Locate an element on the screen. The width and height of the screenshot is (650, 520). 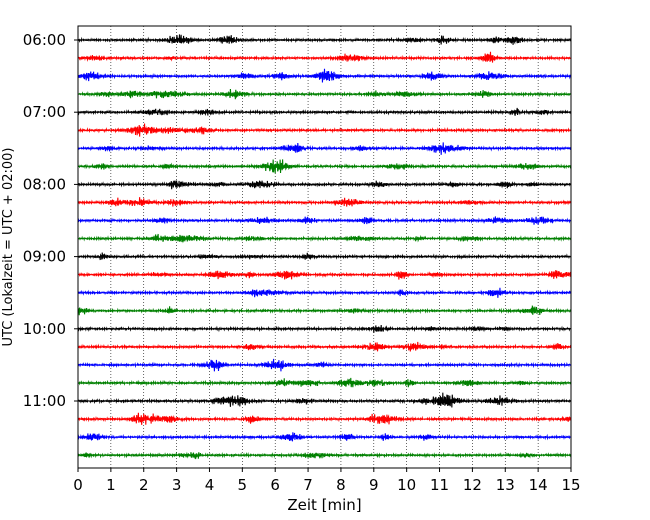
x-tick-label: 12 is located at coordinates (472, 485).